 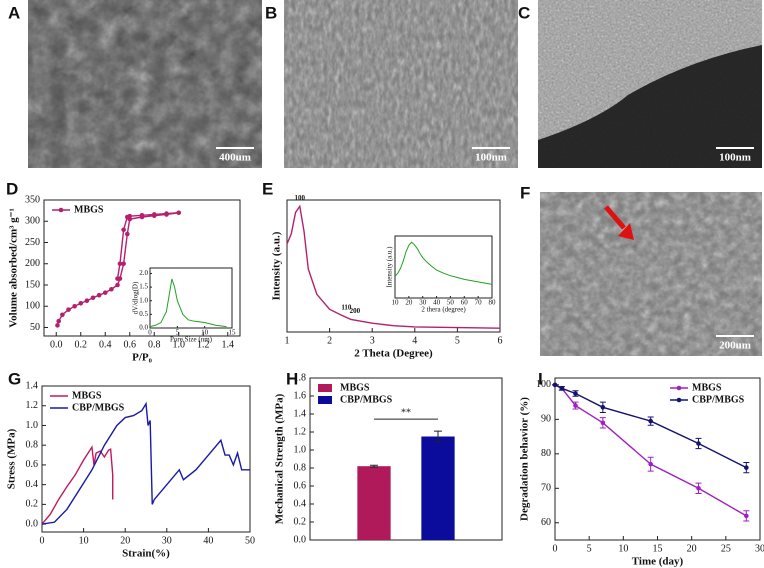 I want to click on annotation: 110, so click(x=346, y=307).